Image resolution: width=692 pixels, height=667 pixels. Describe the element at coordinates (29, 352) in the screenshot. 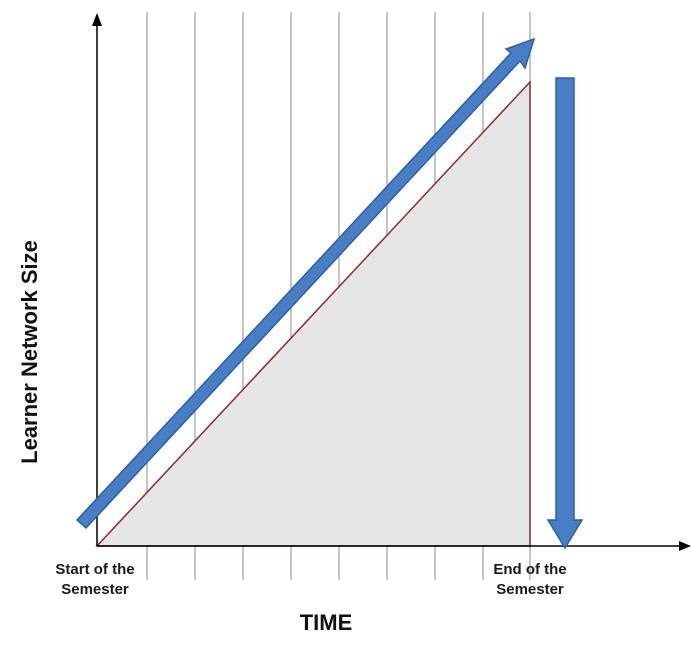

I see `y-axis-title: Learner Network Size` at that location.